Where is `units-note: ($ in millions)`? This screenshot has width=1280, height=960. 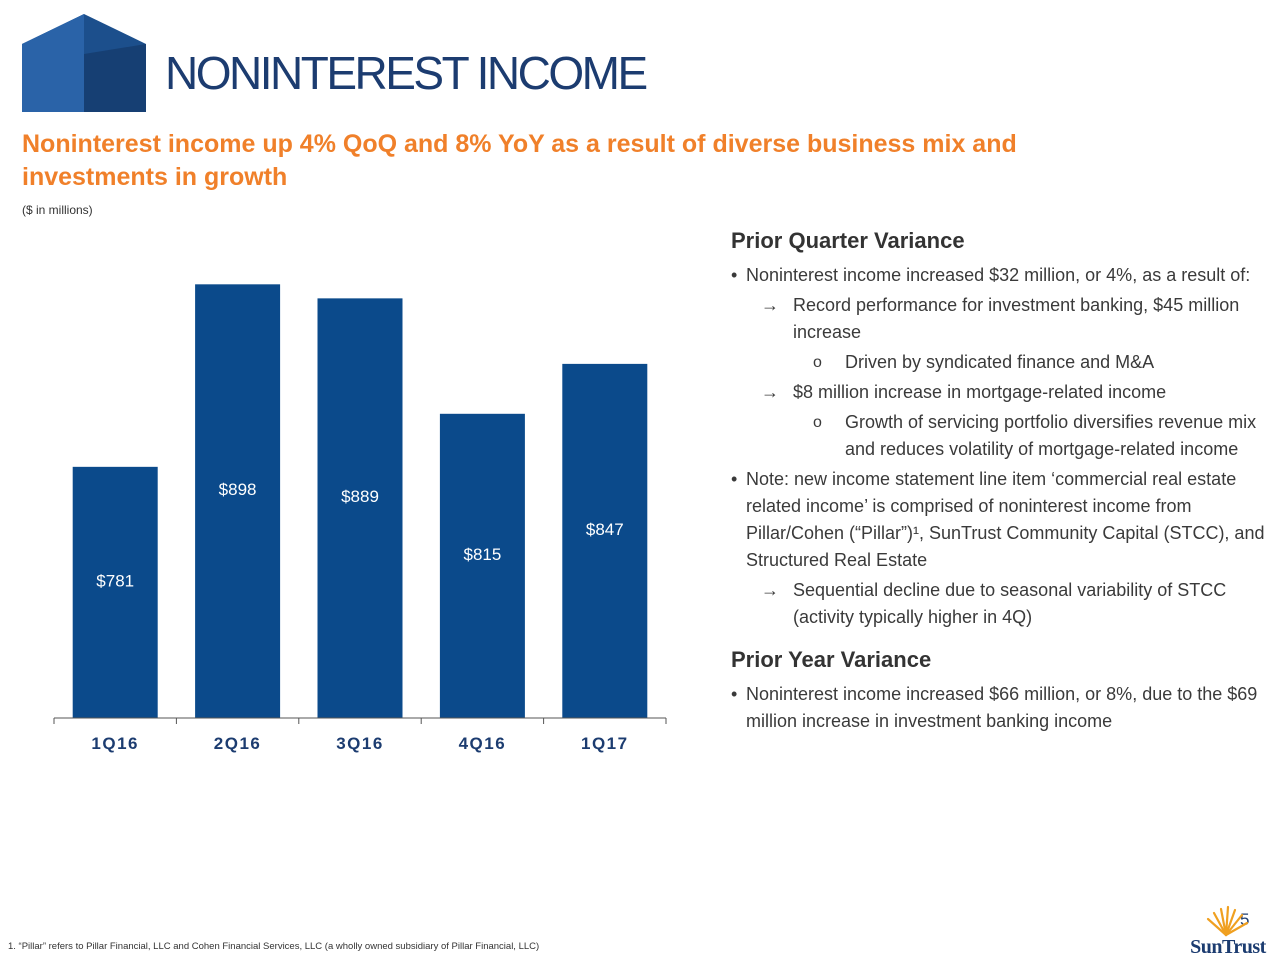
units-note: ($ in millions) is located at coordinates (57, 210).